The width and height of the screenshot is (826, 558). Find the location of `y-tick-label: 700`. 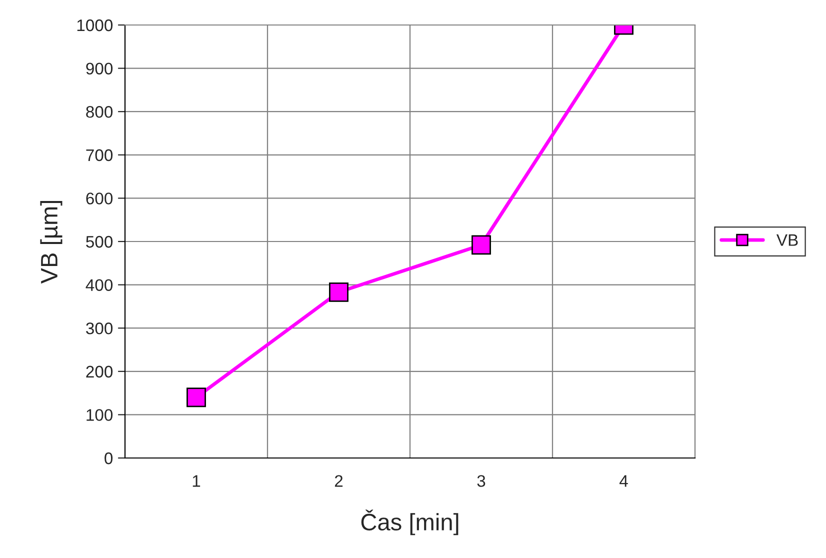

y-tick-label: 700 is located at coordinates (99, 155).